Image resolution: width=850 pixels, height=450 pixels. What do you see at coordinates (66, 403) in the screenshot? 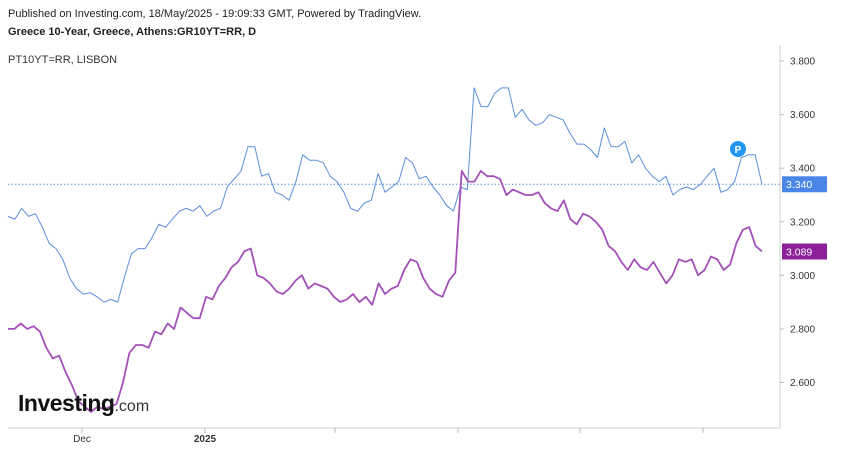
I see `logo-text: Investing` at bounding box center [66, 403].